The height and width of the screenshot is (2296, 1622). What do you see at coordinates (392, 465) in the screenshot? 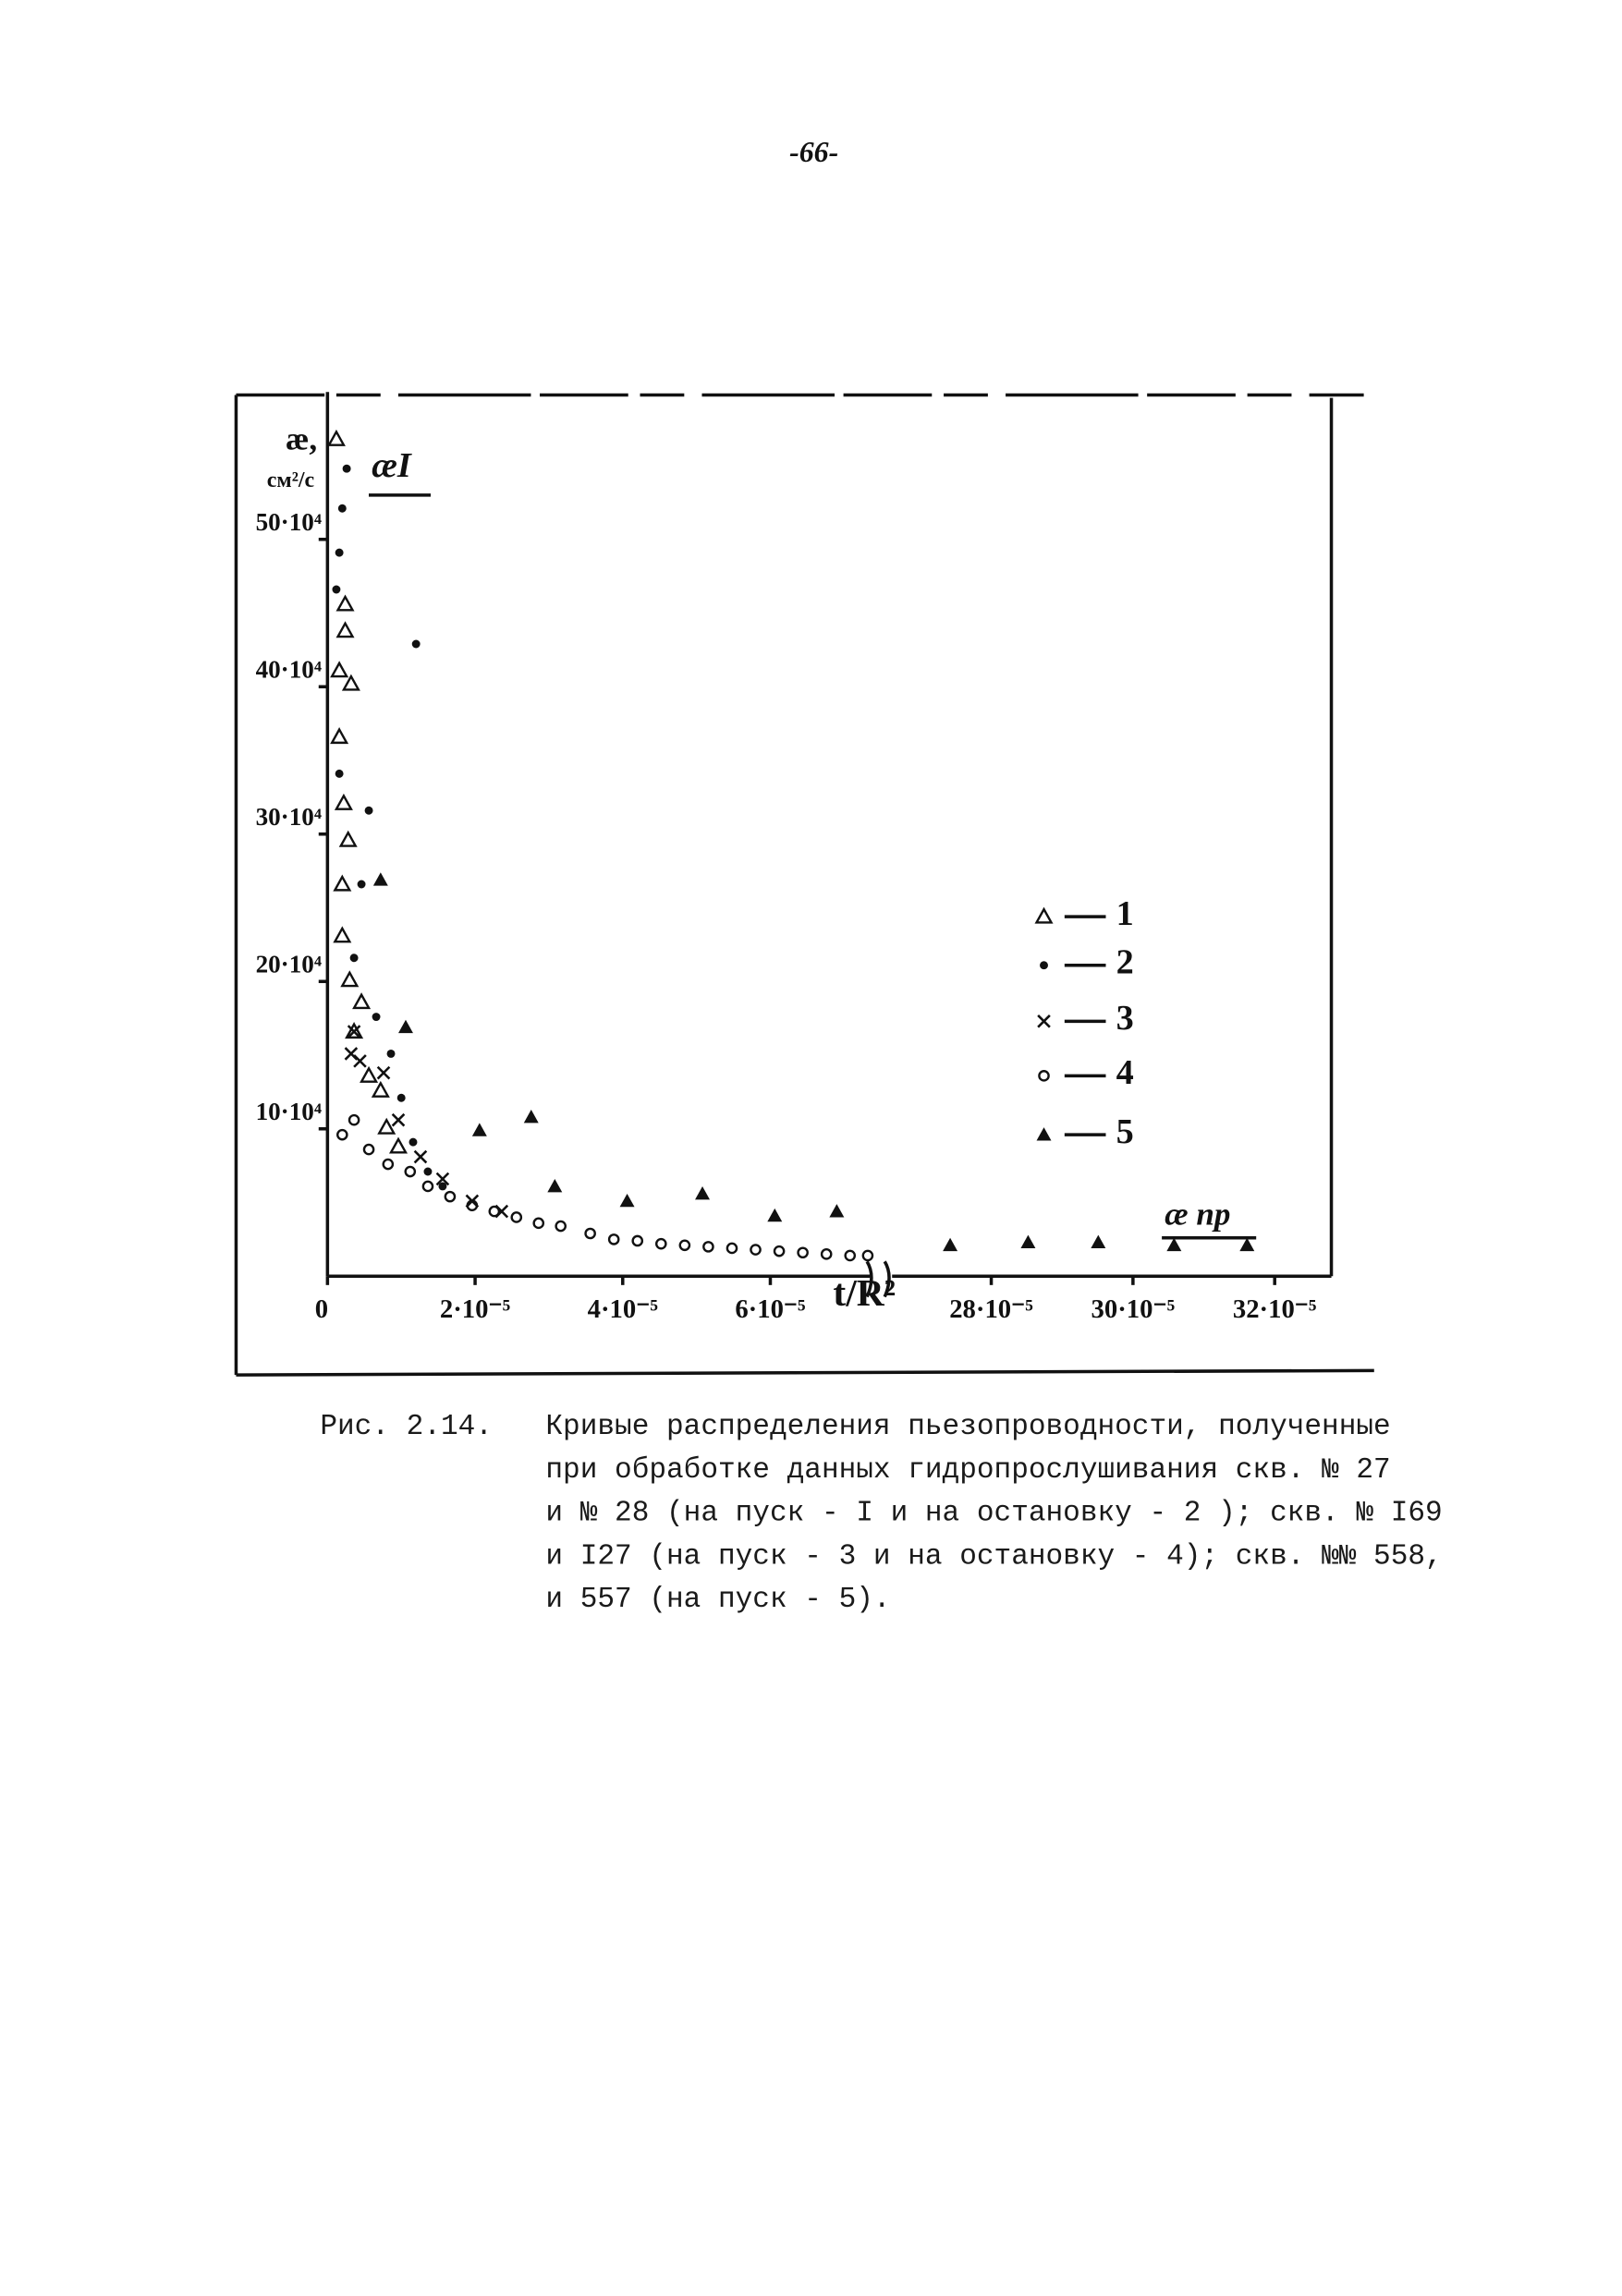
I see `annotation: æI` at bounding box center [392, 465].